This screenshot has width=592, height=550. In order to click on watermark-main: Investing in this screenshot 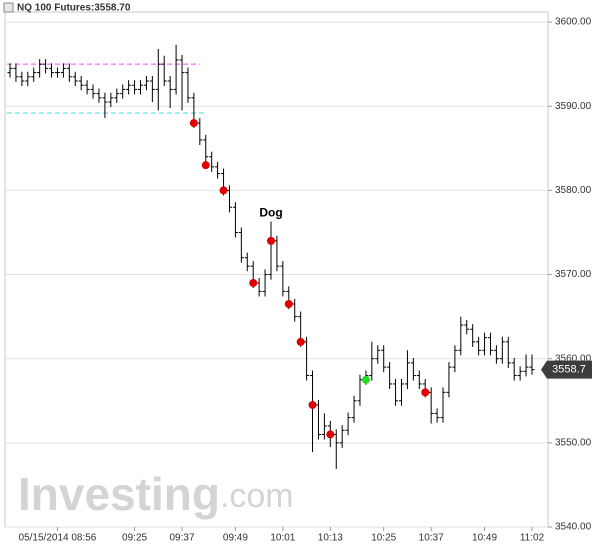, I will do `click(119, 494)`.